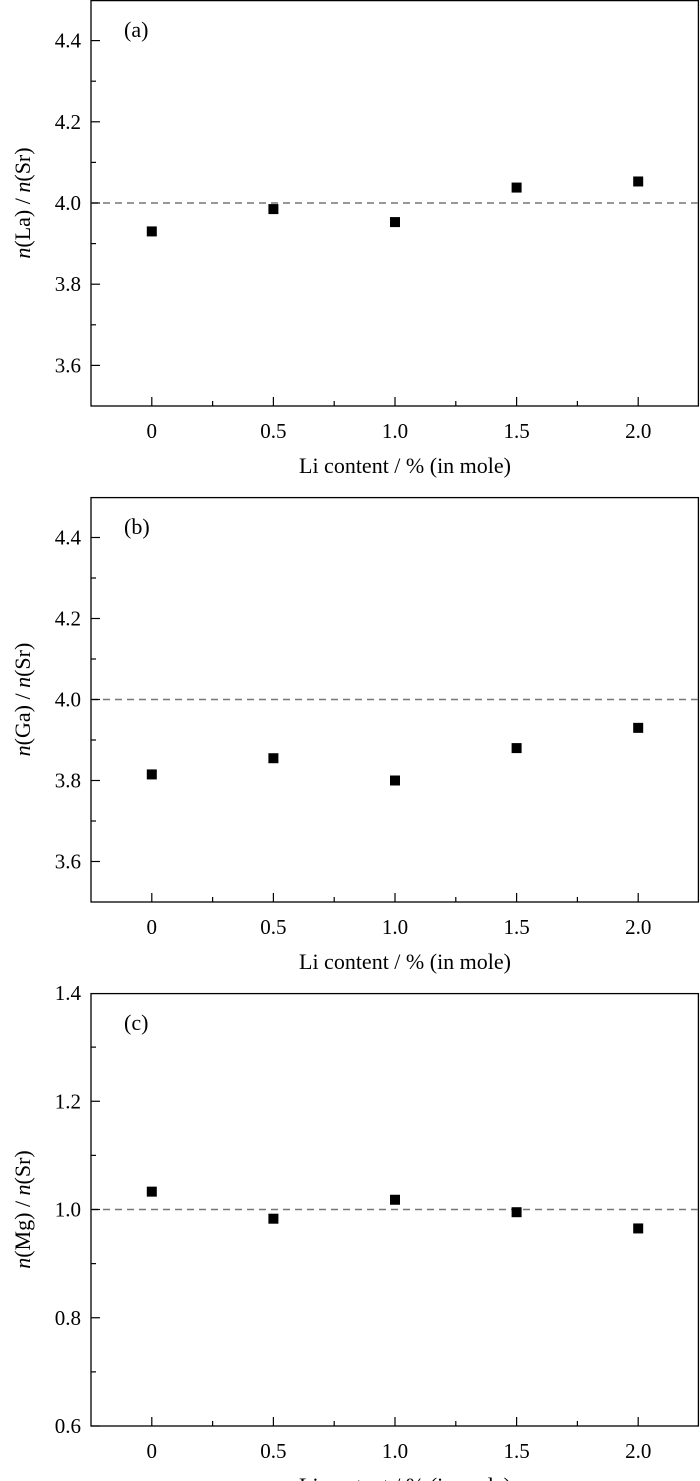 This screenshot has height=1481, width=700. Describe the element at coordinates (136, 29) in the screenshot. I see `panel-label: (a)` at that location.